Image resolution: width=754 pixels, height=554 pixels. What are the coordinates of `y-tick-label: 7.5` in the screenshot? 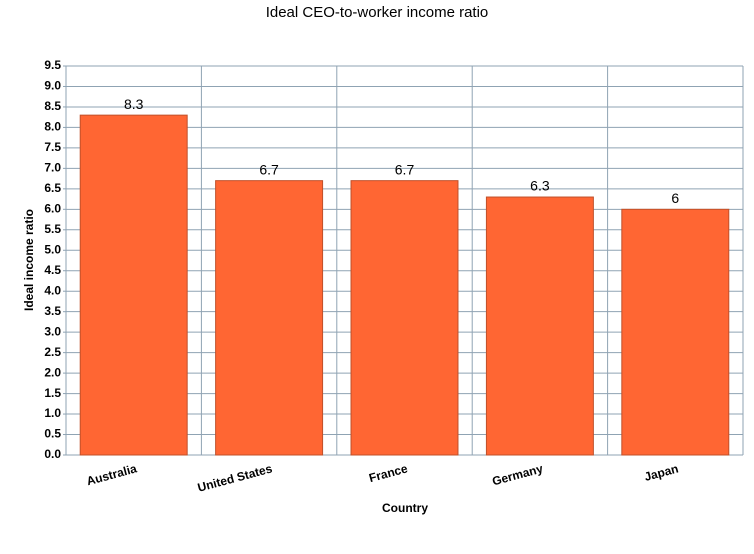 It's located at (52, 147).